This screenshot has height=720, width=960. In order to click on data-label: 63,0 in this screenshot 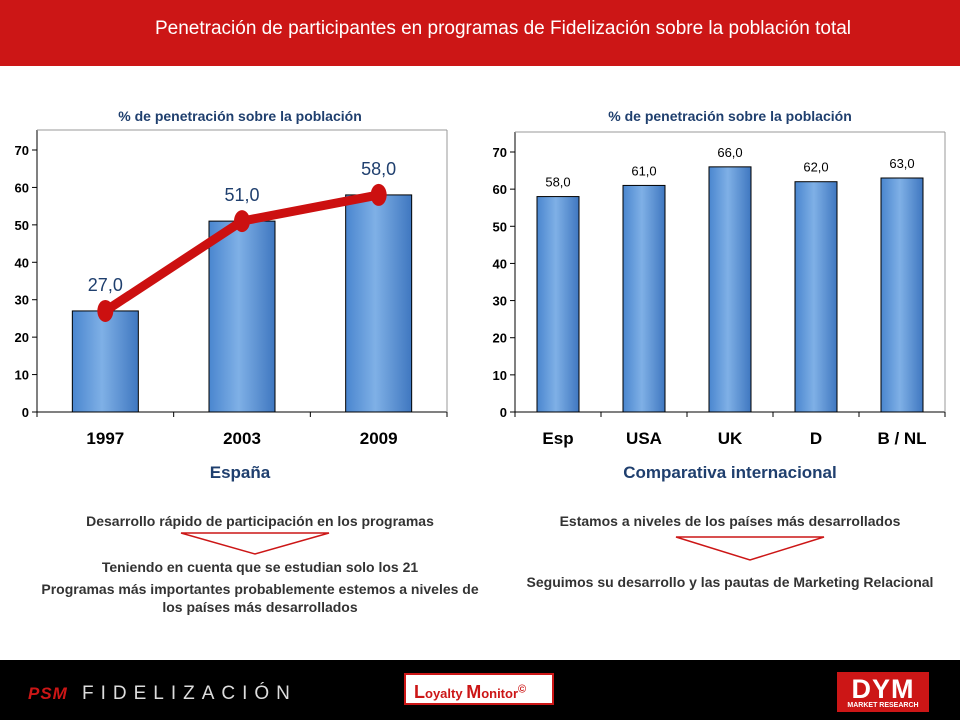, I will do `click(901, 163)`.